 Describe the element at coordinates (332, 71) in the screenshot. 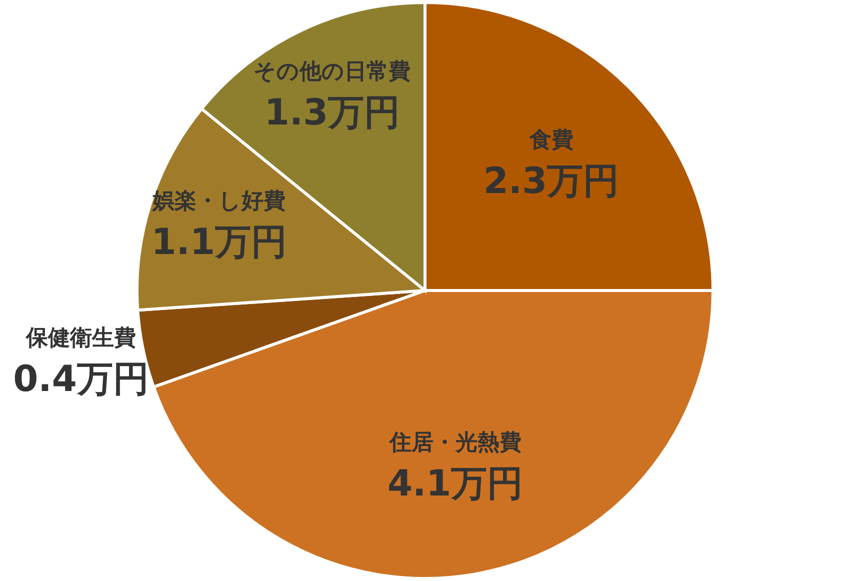

I see `slice-label: その他の日常費` at that location.